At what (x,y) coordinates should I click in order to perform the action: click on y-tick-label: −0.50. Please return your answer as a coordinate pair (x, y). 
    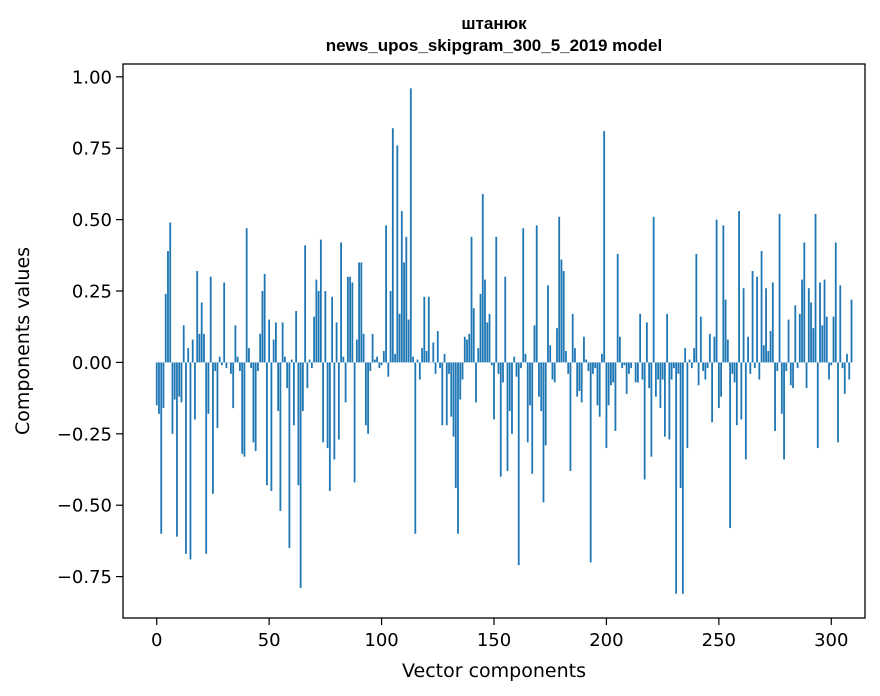
    Looking at the image, I should click on (84, 506).